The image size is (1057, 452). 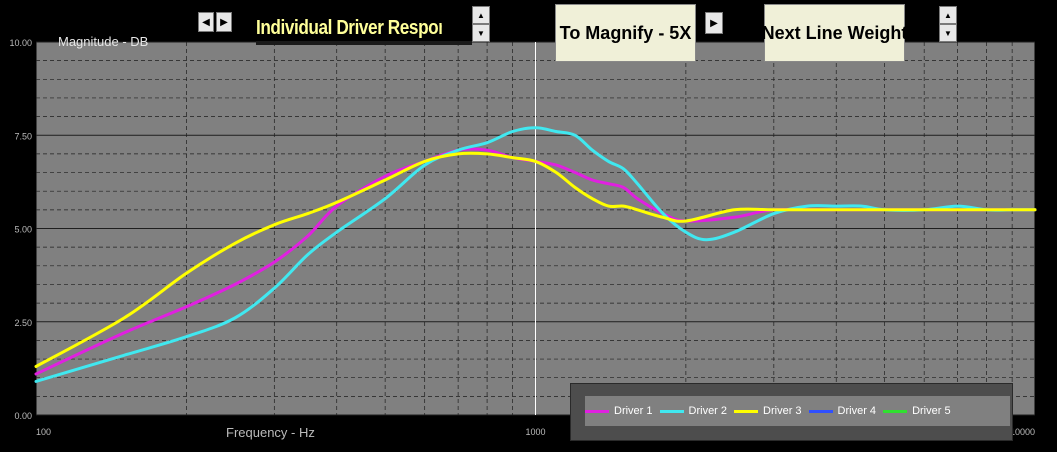 I want to click on legend-item: Driver 1, so click(x=619, y=411).